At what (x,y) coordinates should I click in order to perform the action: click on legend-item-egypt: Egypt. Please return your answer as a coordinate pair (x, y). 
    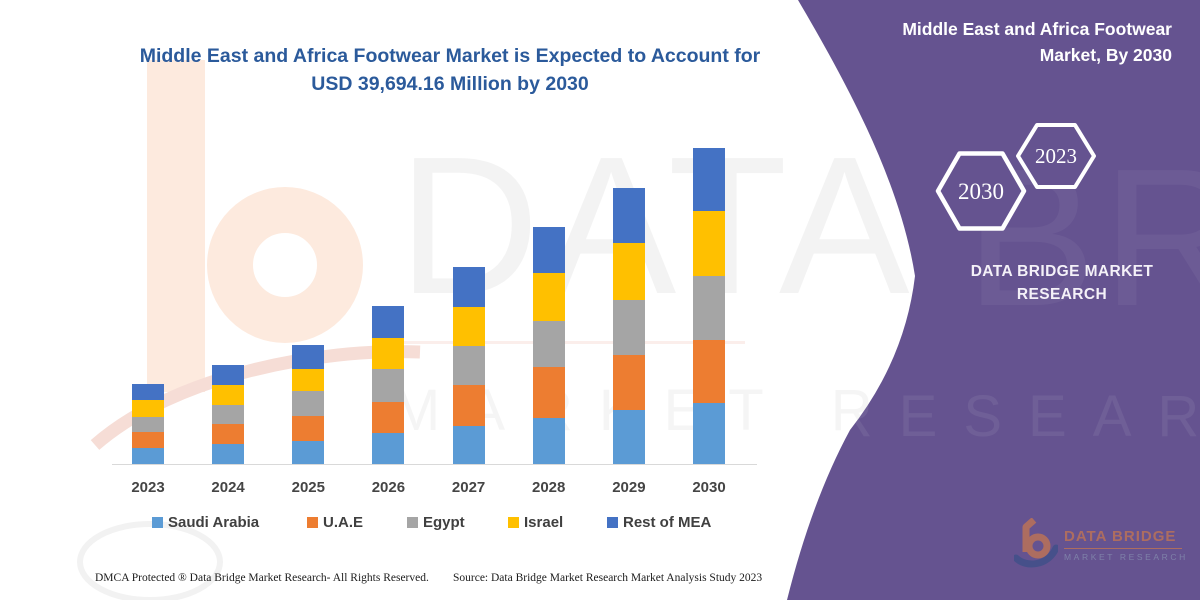
    Looking at the image, I should click on (436, 522).